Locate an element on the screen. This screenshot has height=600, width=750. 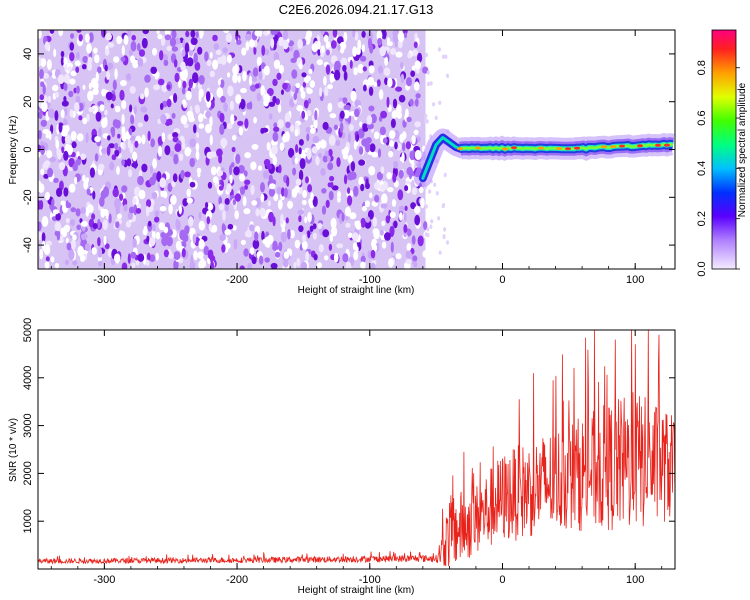
y-tick-label: 3000 is located at coordinates (28, 425).